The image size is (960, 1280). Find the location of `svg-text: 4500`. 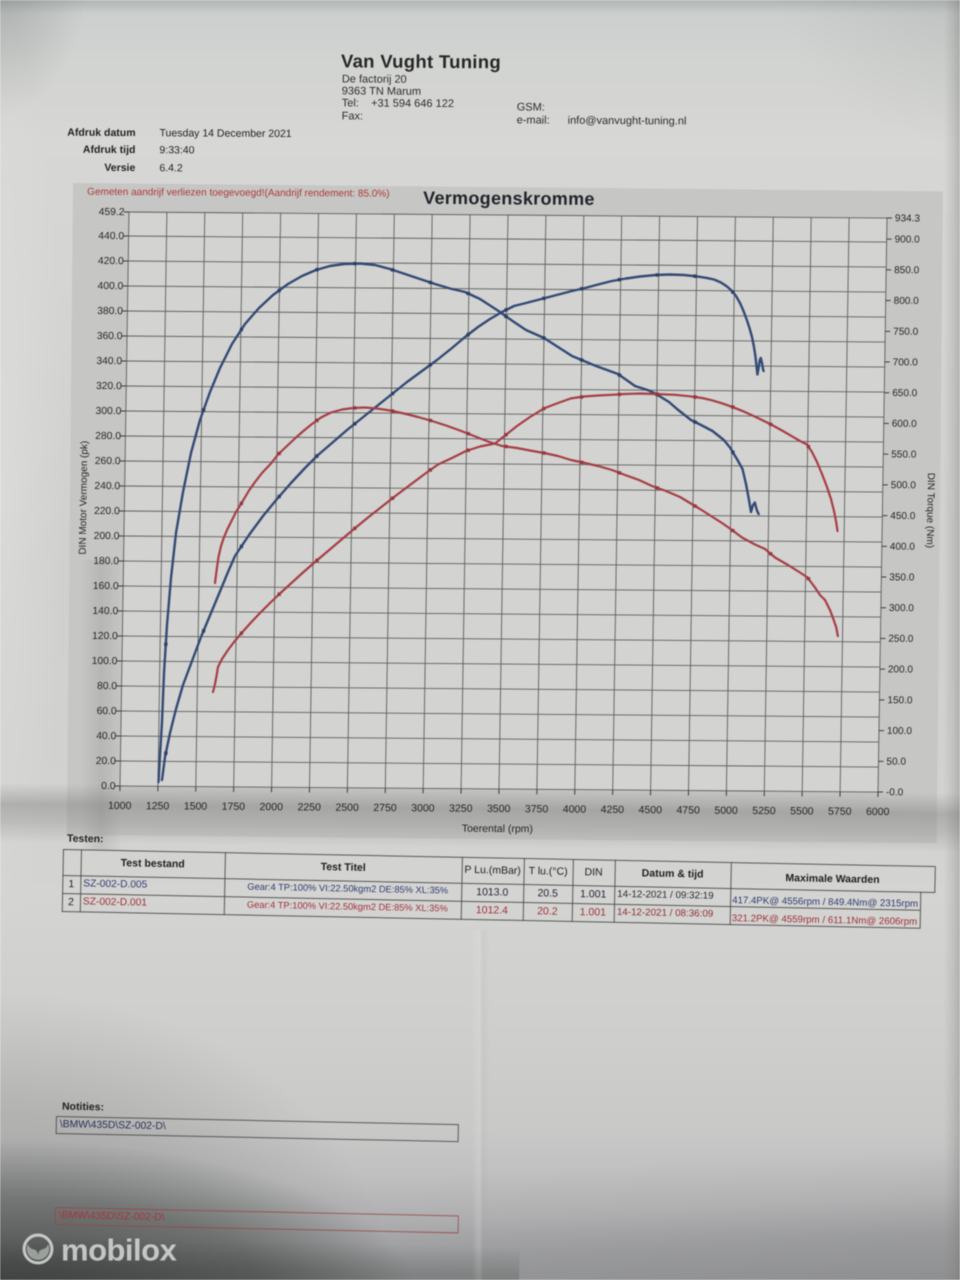

svg-text: 4500 is located at coordinates (651, 810).